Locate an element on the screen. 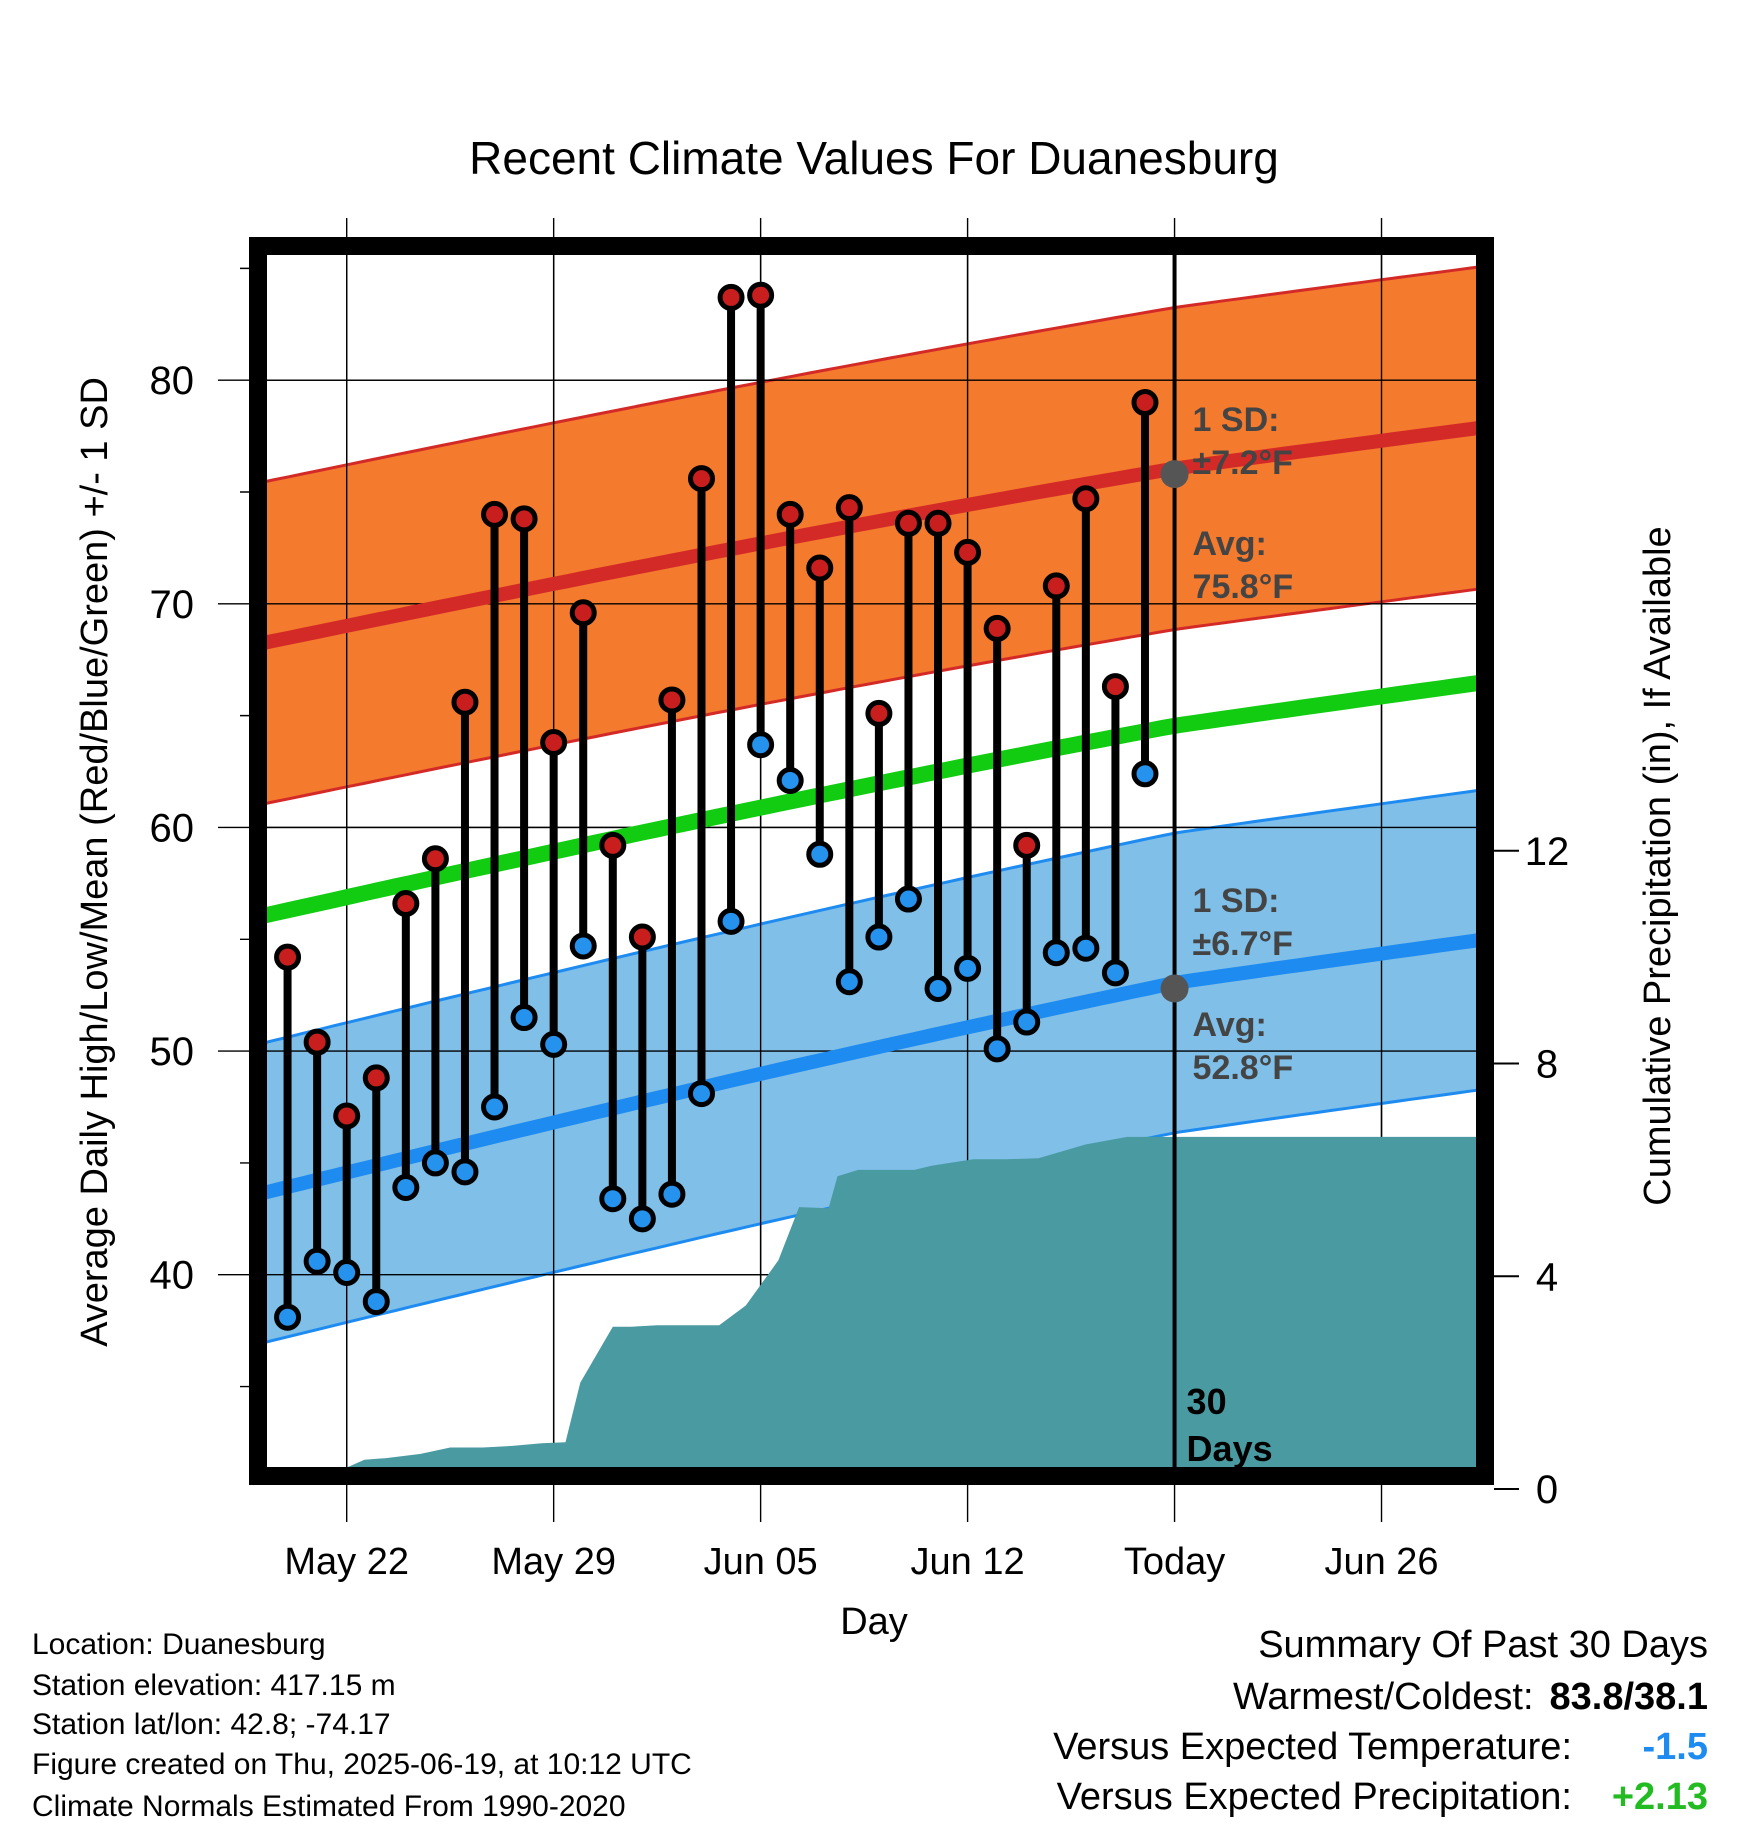 This screenshot has width=1748, height=1828. summary-precipitation: Versus Expected Precipitation: +2.13 is located at coordinates (1382, 1797).